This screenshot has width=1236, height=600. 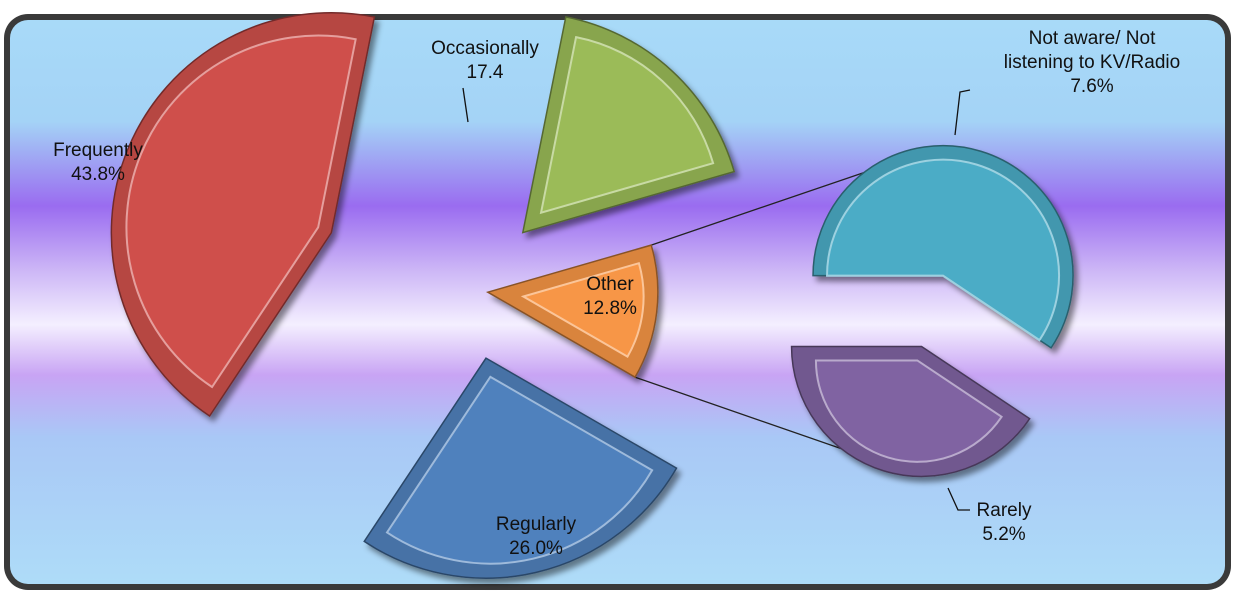 I want to click on slice-other-face, so click(x=582, y=309).